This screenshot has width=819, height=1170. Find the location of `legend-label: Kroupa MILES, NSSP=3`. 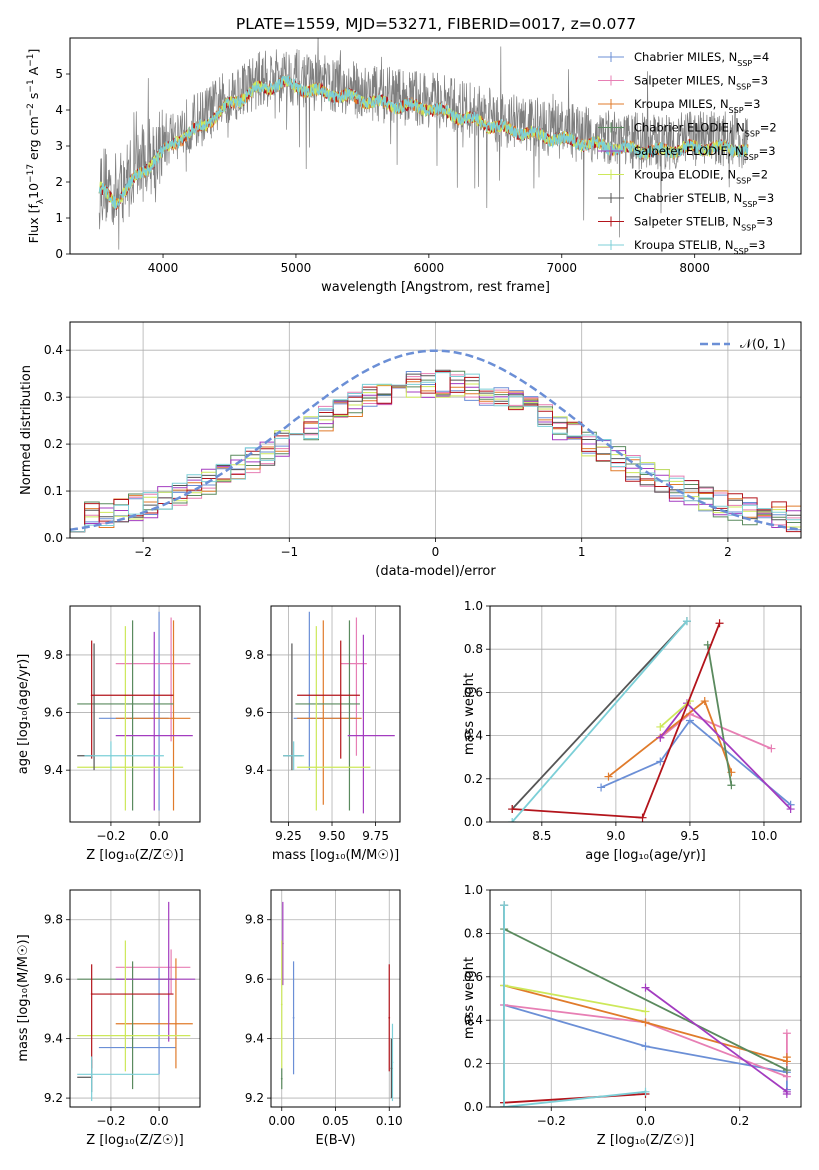

legend-label: Kroupa MILES, NSSP=3 is located at coordinates (697, 106).